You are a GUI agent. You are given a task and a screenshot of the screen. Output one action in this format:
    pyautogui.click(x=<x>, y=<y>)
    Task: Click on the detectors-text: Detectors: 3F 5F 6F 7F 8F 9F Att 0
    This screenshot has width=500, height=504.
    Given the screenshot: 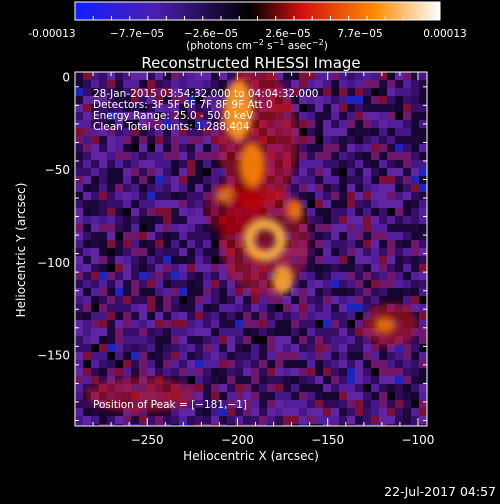 What is the action you would take?
    pyautogui.click(x=183, y=105)
    